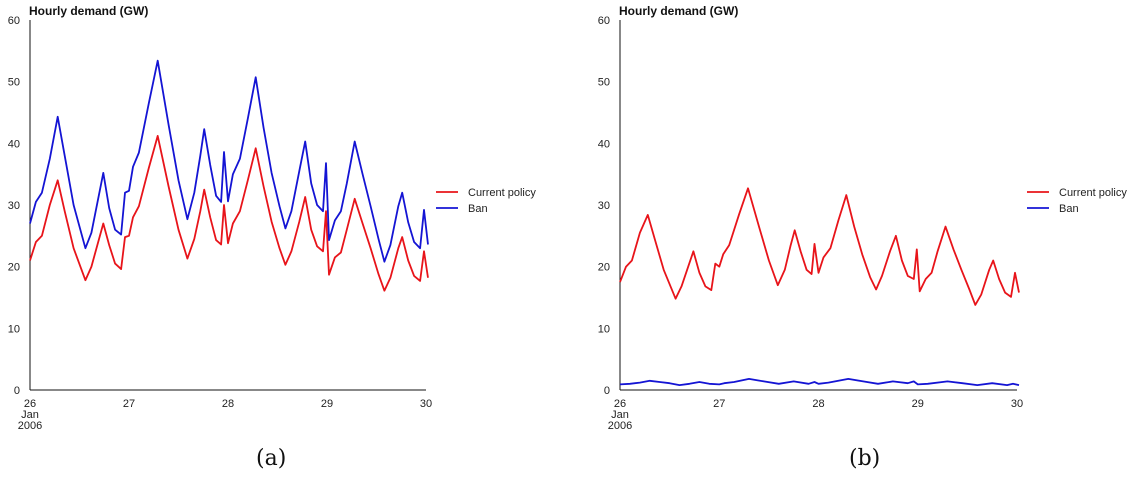 The width and height of the screenshot is (1137, 489). I want to click on panel-a-caption: (a), so click(271, 458).